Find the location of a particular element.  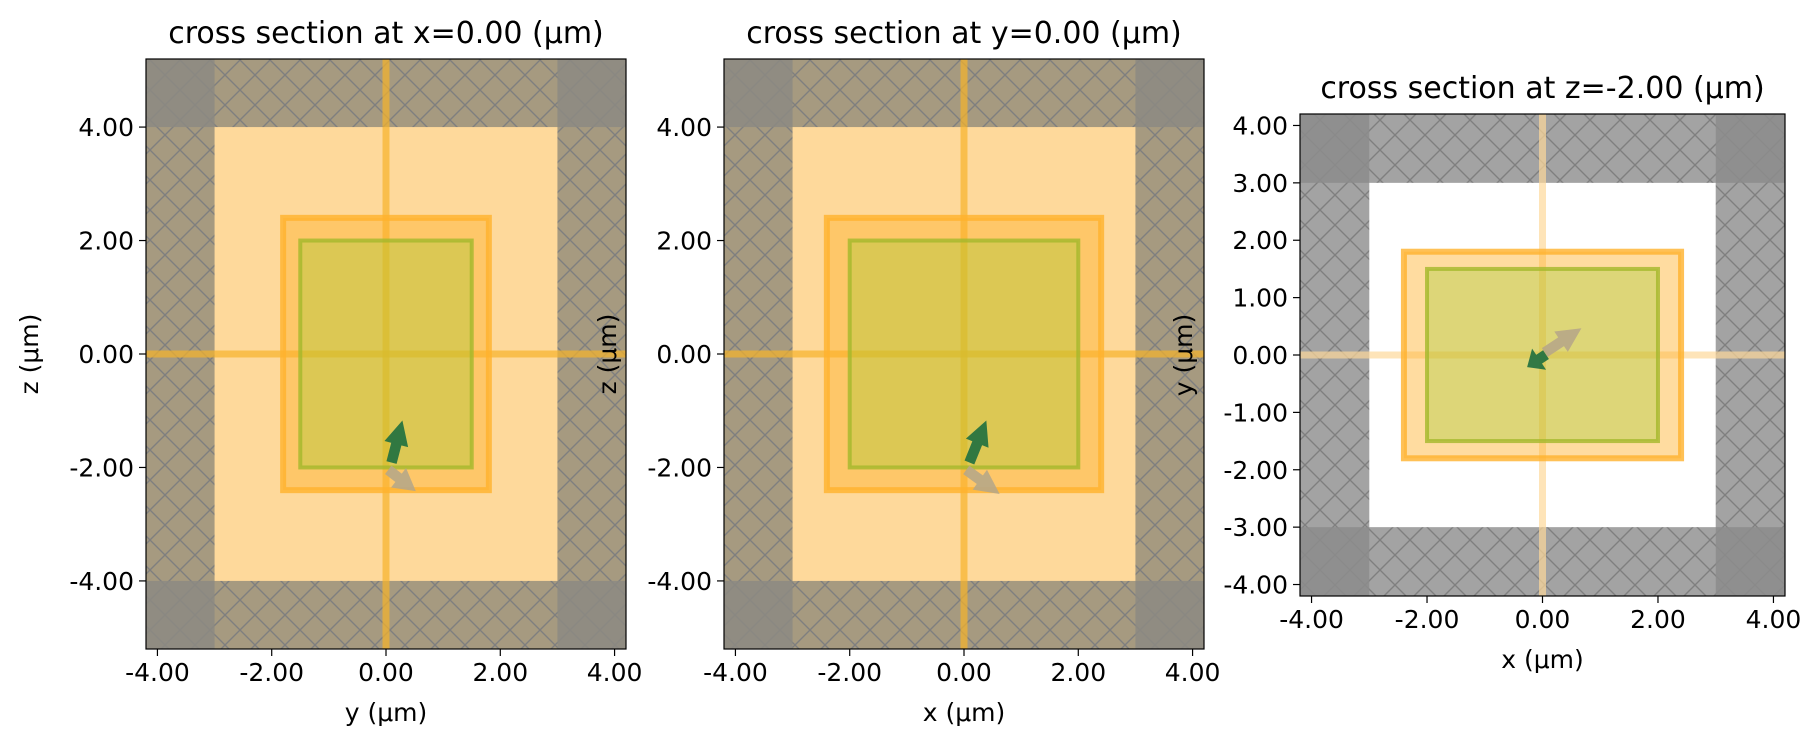

y-tick-label: 1.00 is located at coordinates (1260, 298).